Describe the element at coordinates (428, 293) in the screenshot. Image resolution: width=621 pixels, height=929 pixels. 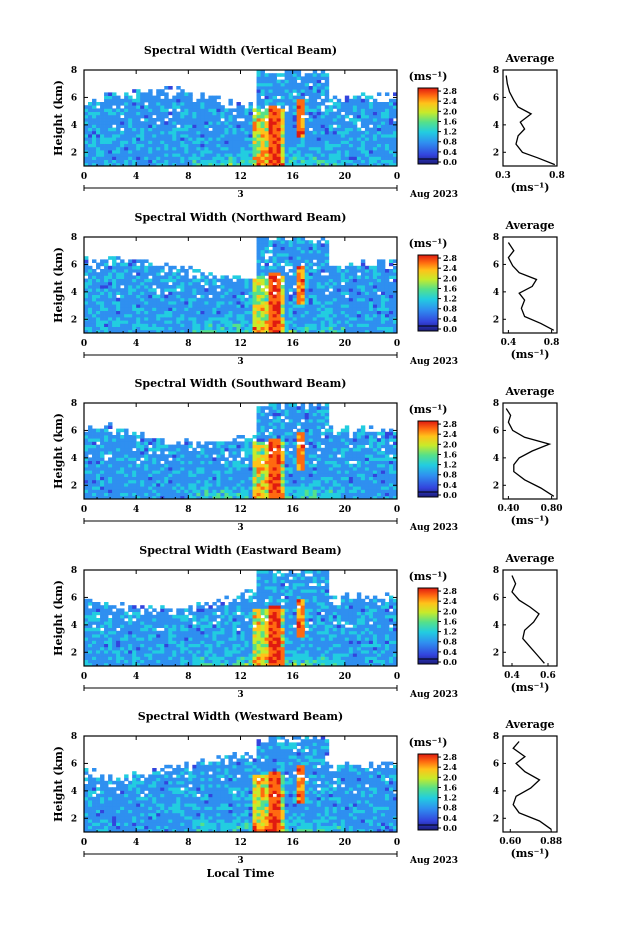
I see `colorbar` at that location.